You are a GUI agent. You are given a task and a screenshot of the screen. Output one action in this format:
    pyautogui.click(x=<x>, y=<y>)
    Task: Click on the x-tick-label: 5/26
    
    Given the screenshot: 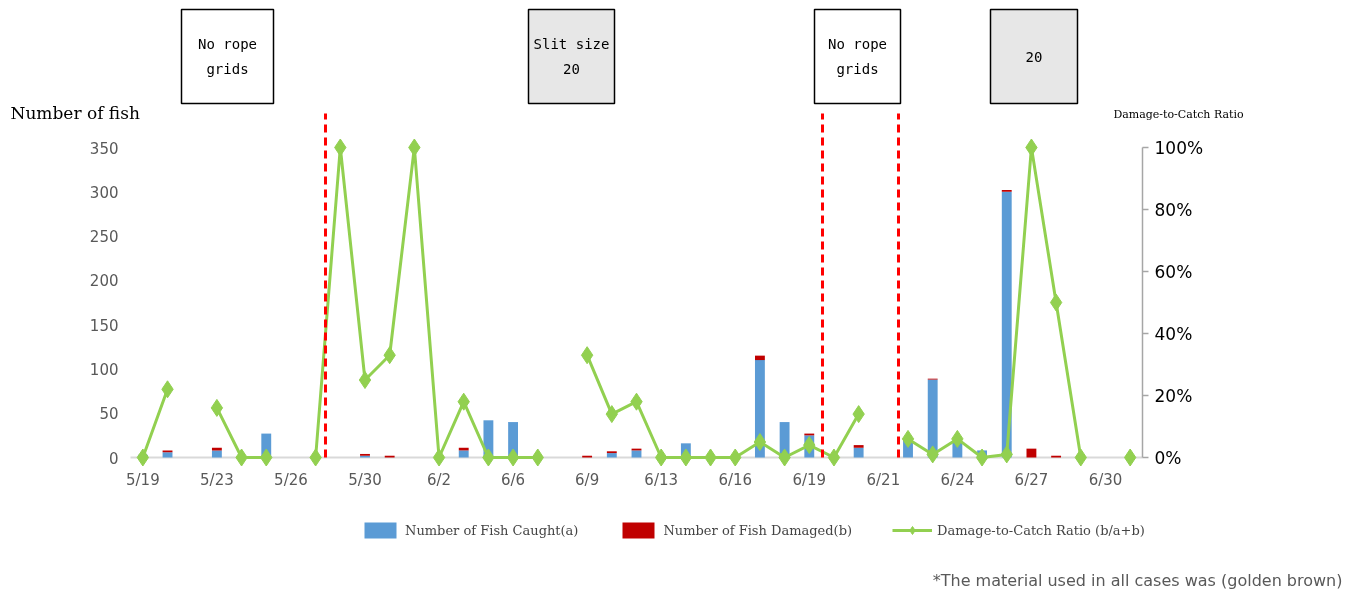 What is the action you would take?
    pyautogui.click(x=291, y=479)
    